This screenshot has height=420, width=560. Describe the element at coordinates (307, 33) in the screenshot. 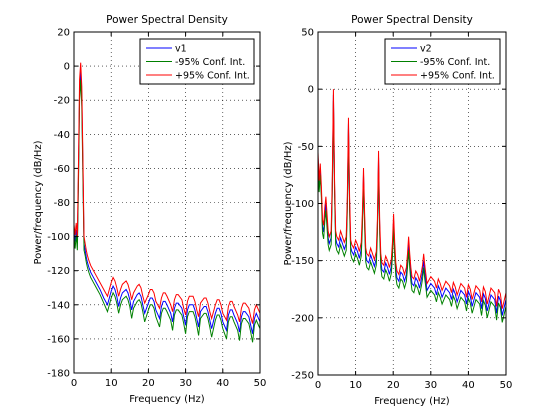

I see `y-tick-label: 50` at that location.